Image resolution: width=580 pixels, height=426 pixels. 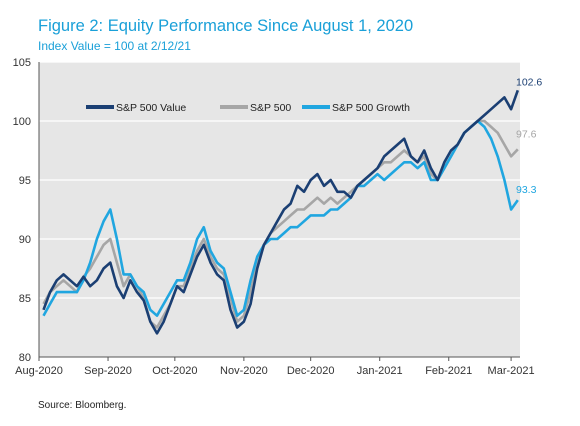 What do you see at coordinates (526, 190) in the screenshot?
I see `end-label-2: 93.3` at bounding box center [526, 190].